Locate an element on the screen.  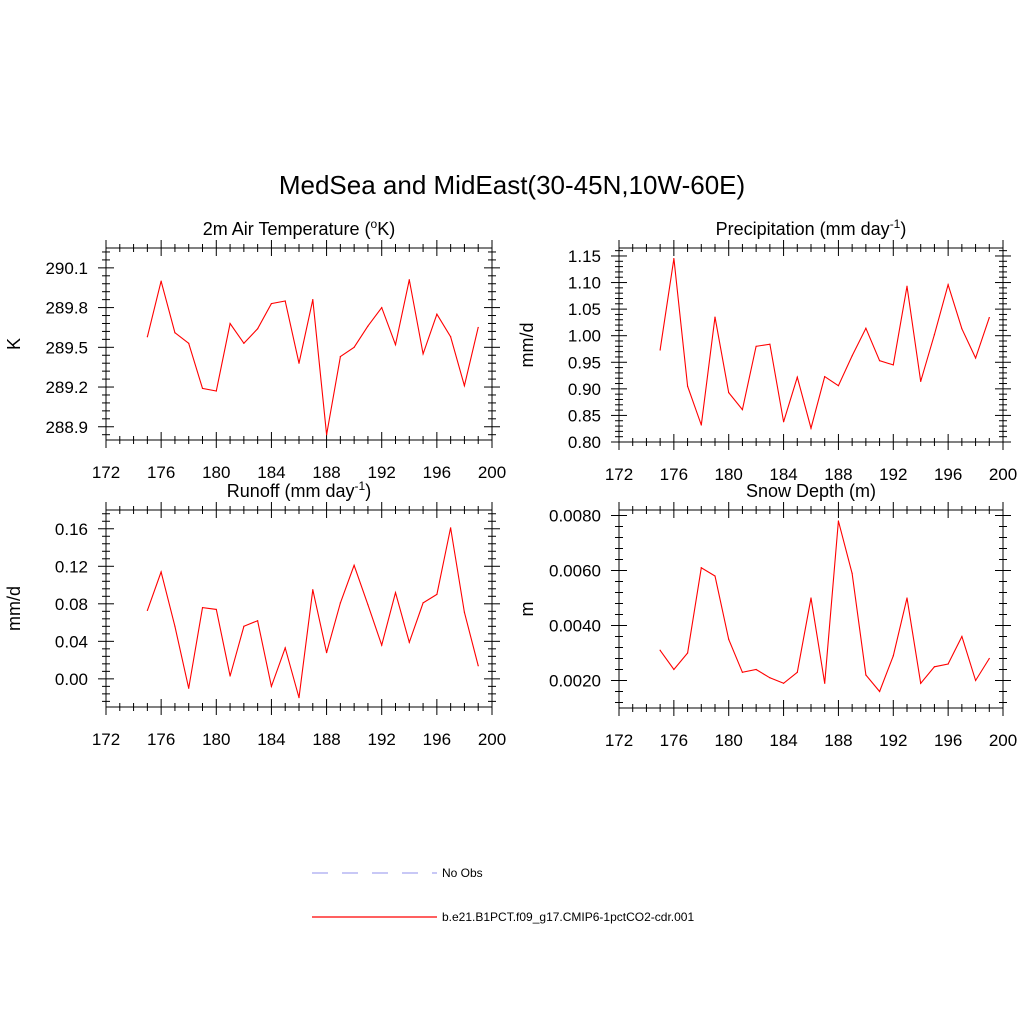
y-tick-label: 0.16 is located at coordinates (71, 529).